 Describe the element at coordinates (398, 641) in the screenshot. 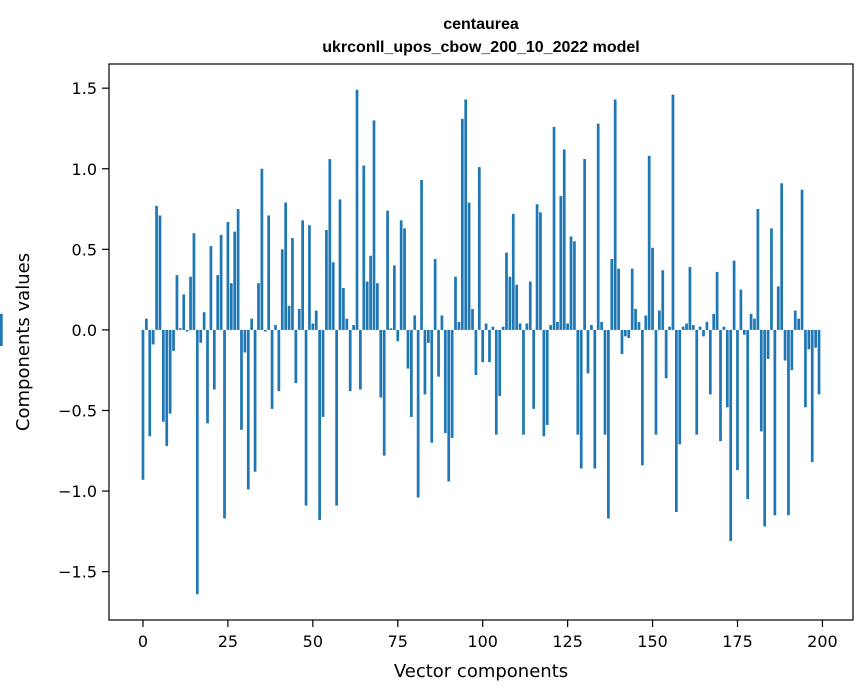

I see `x-tick-label: 75` at that location.